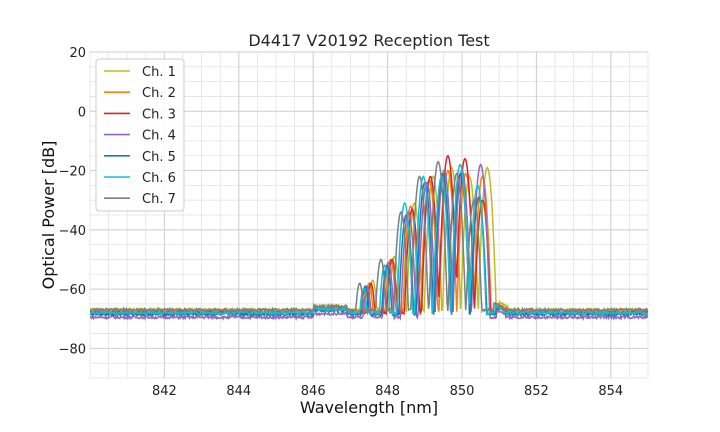 Image resolution: width=720 pixels, height=432 pixels. What do you see at coordinates (536, 391) in the screenshot?
I see `x-tick-label: 852` at bounding box center [536, 391].